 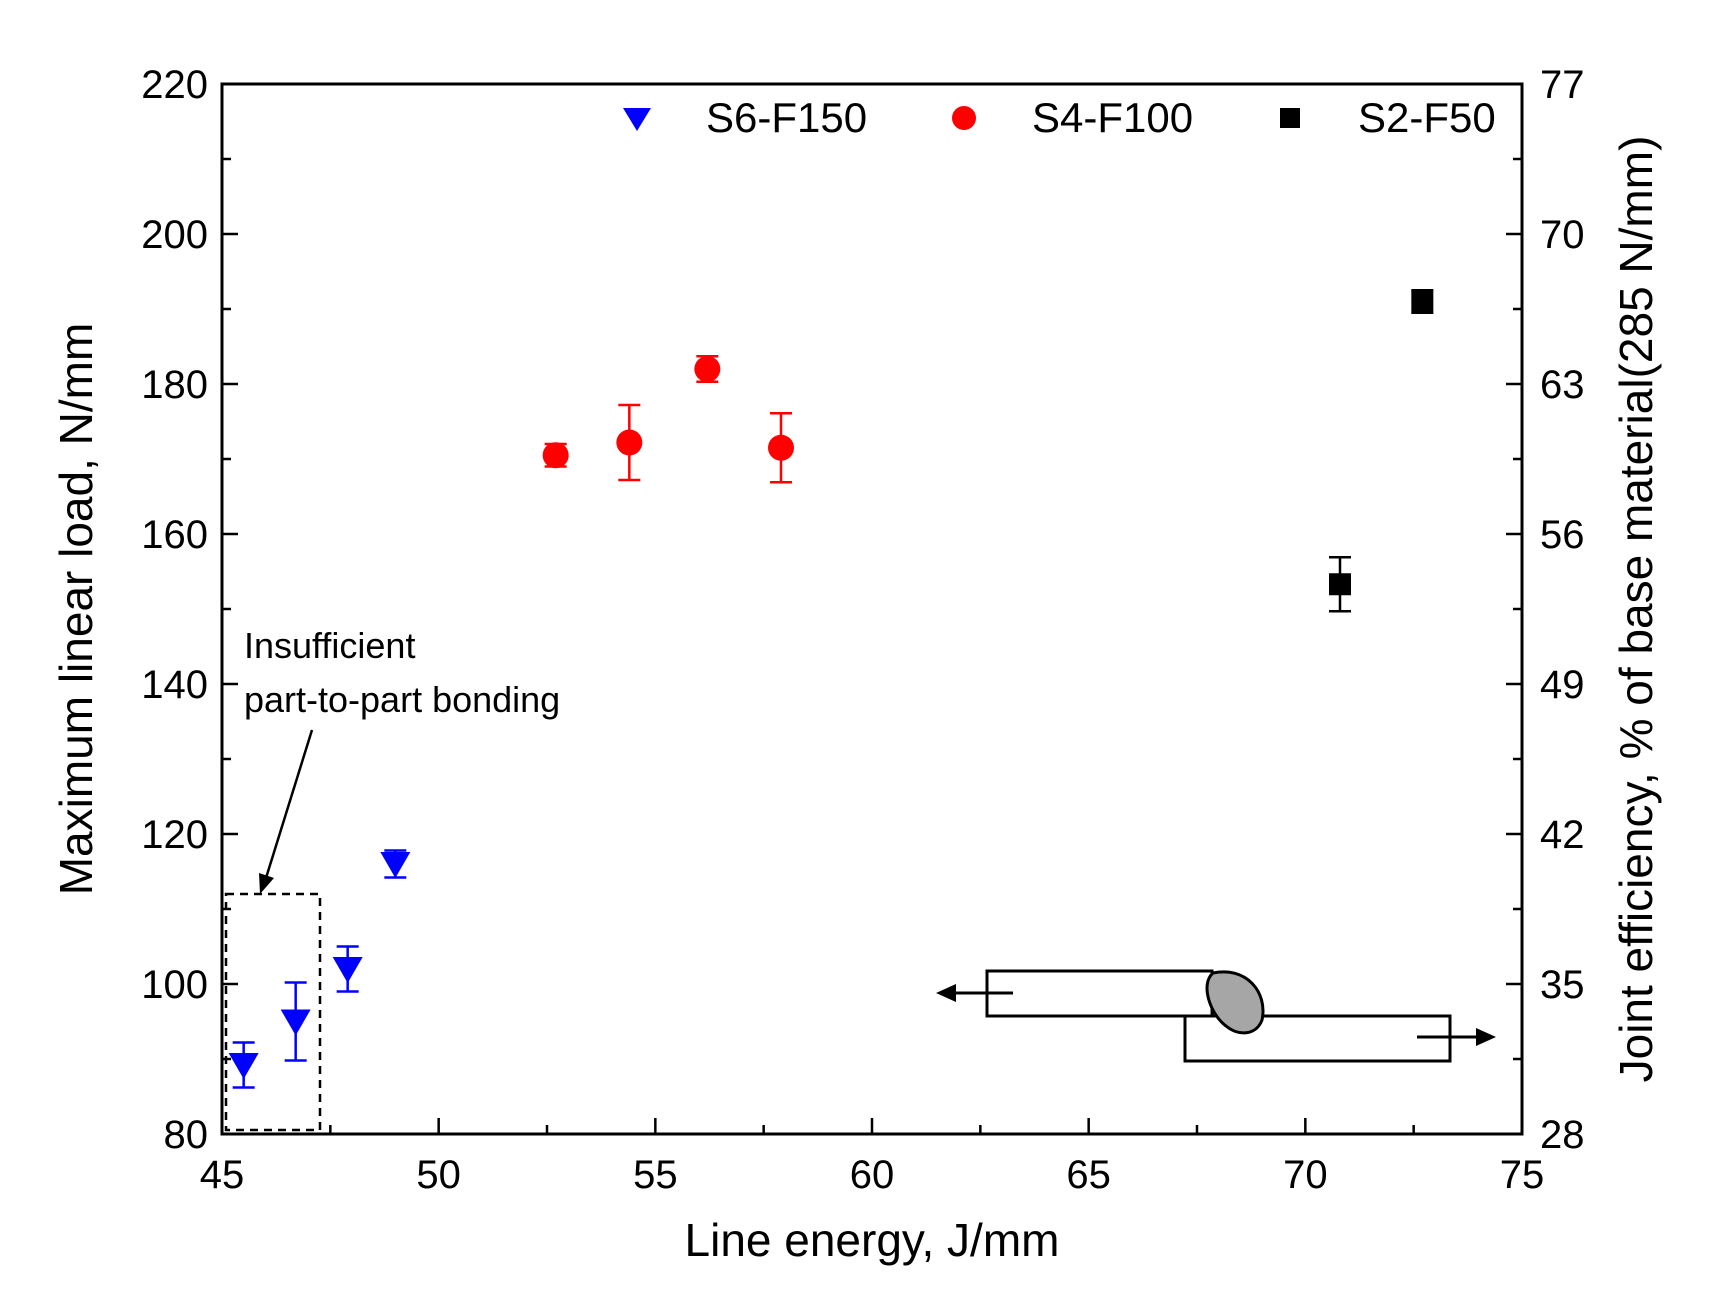 What do you see at coordinates (174, 535) in the screenshot?
I see `y-tick-label: 160` at bounding box center [174, 535].